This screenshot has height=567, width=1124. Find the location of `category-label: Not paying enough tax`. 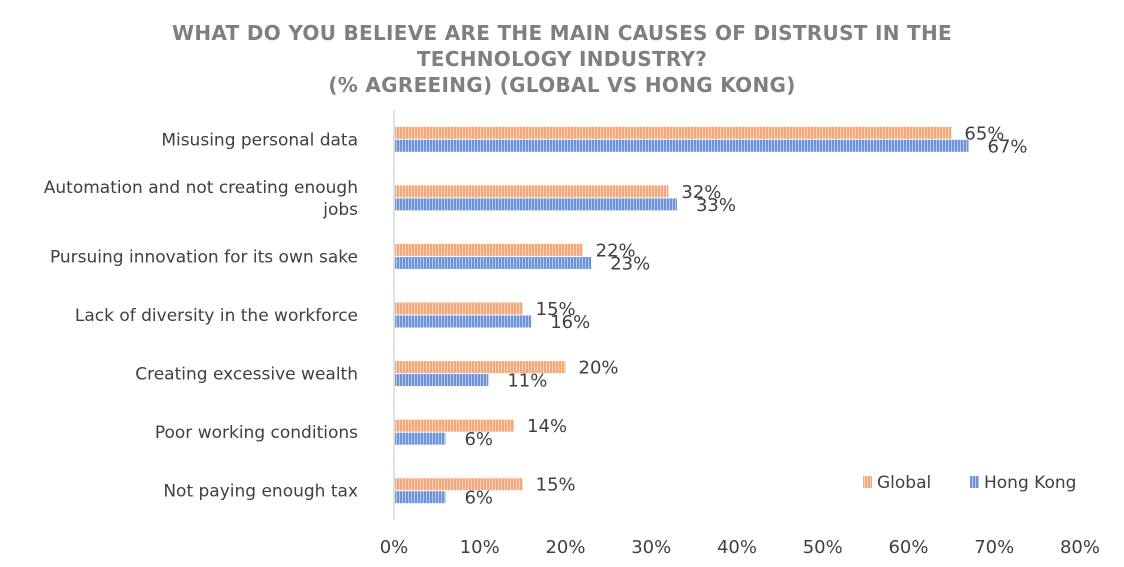

category-label: Not paying enough tax is located at coordinates (260, 492).